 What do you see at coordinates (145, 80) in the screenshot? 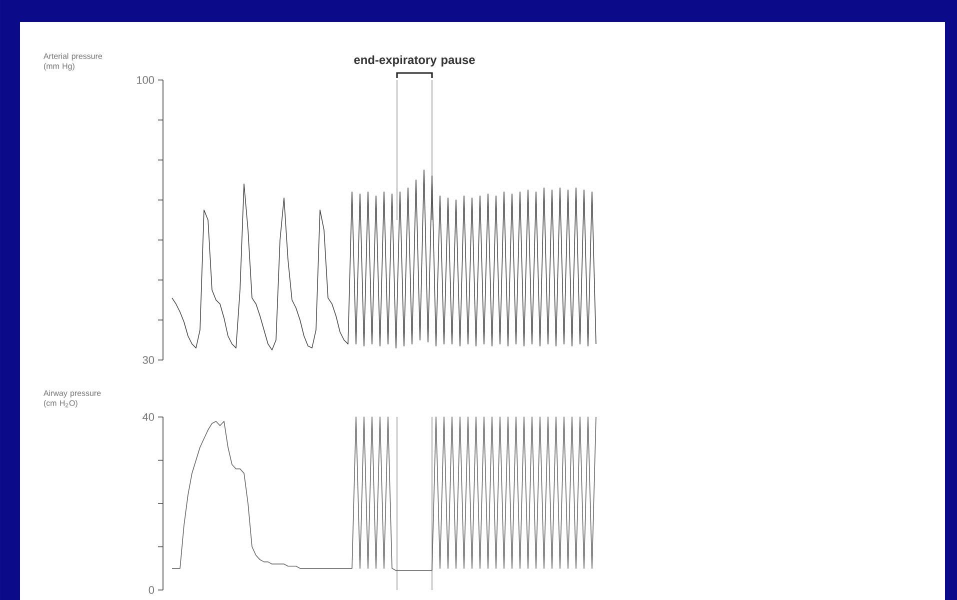
I see `y-tick-label: 100` at bounding box center [145, 80].